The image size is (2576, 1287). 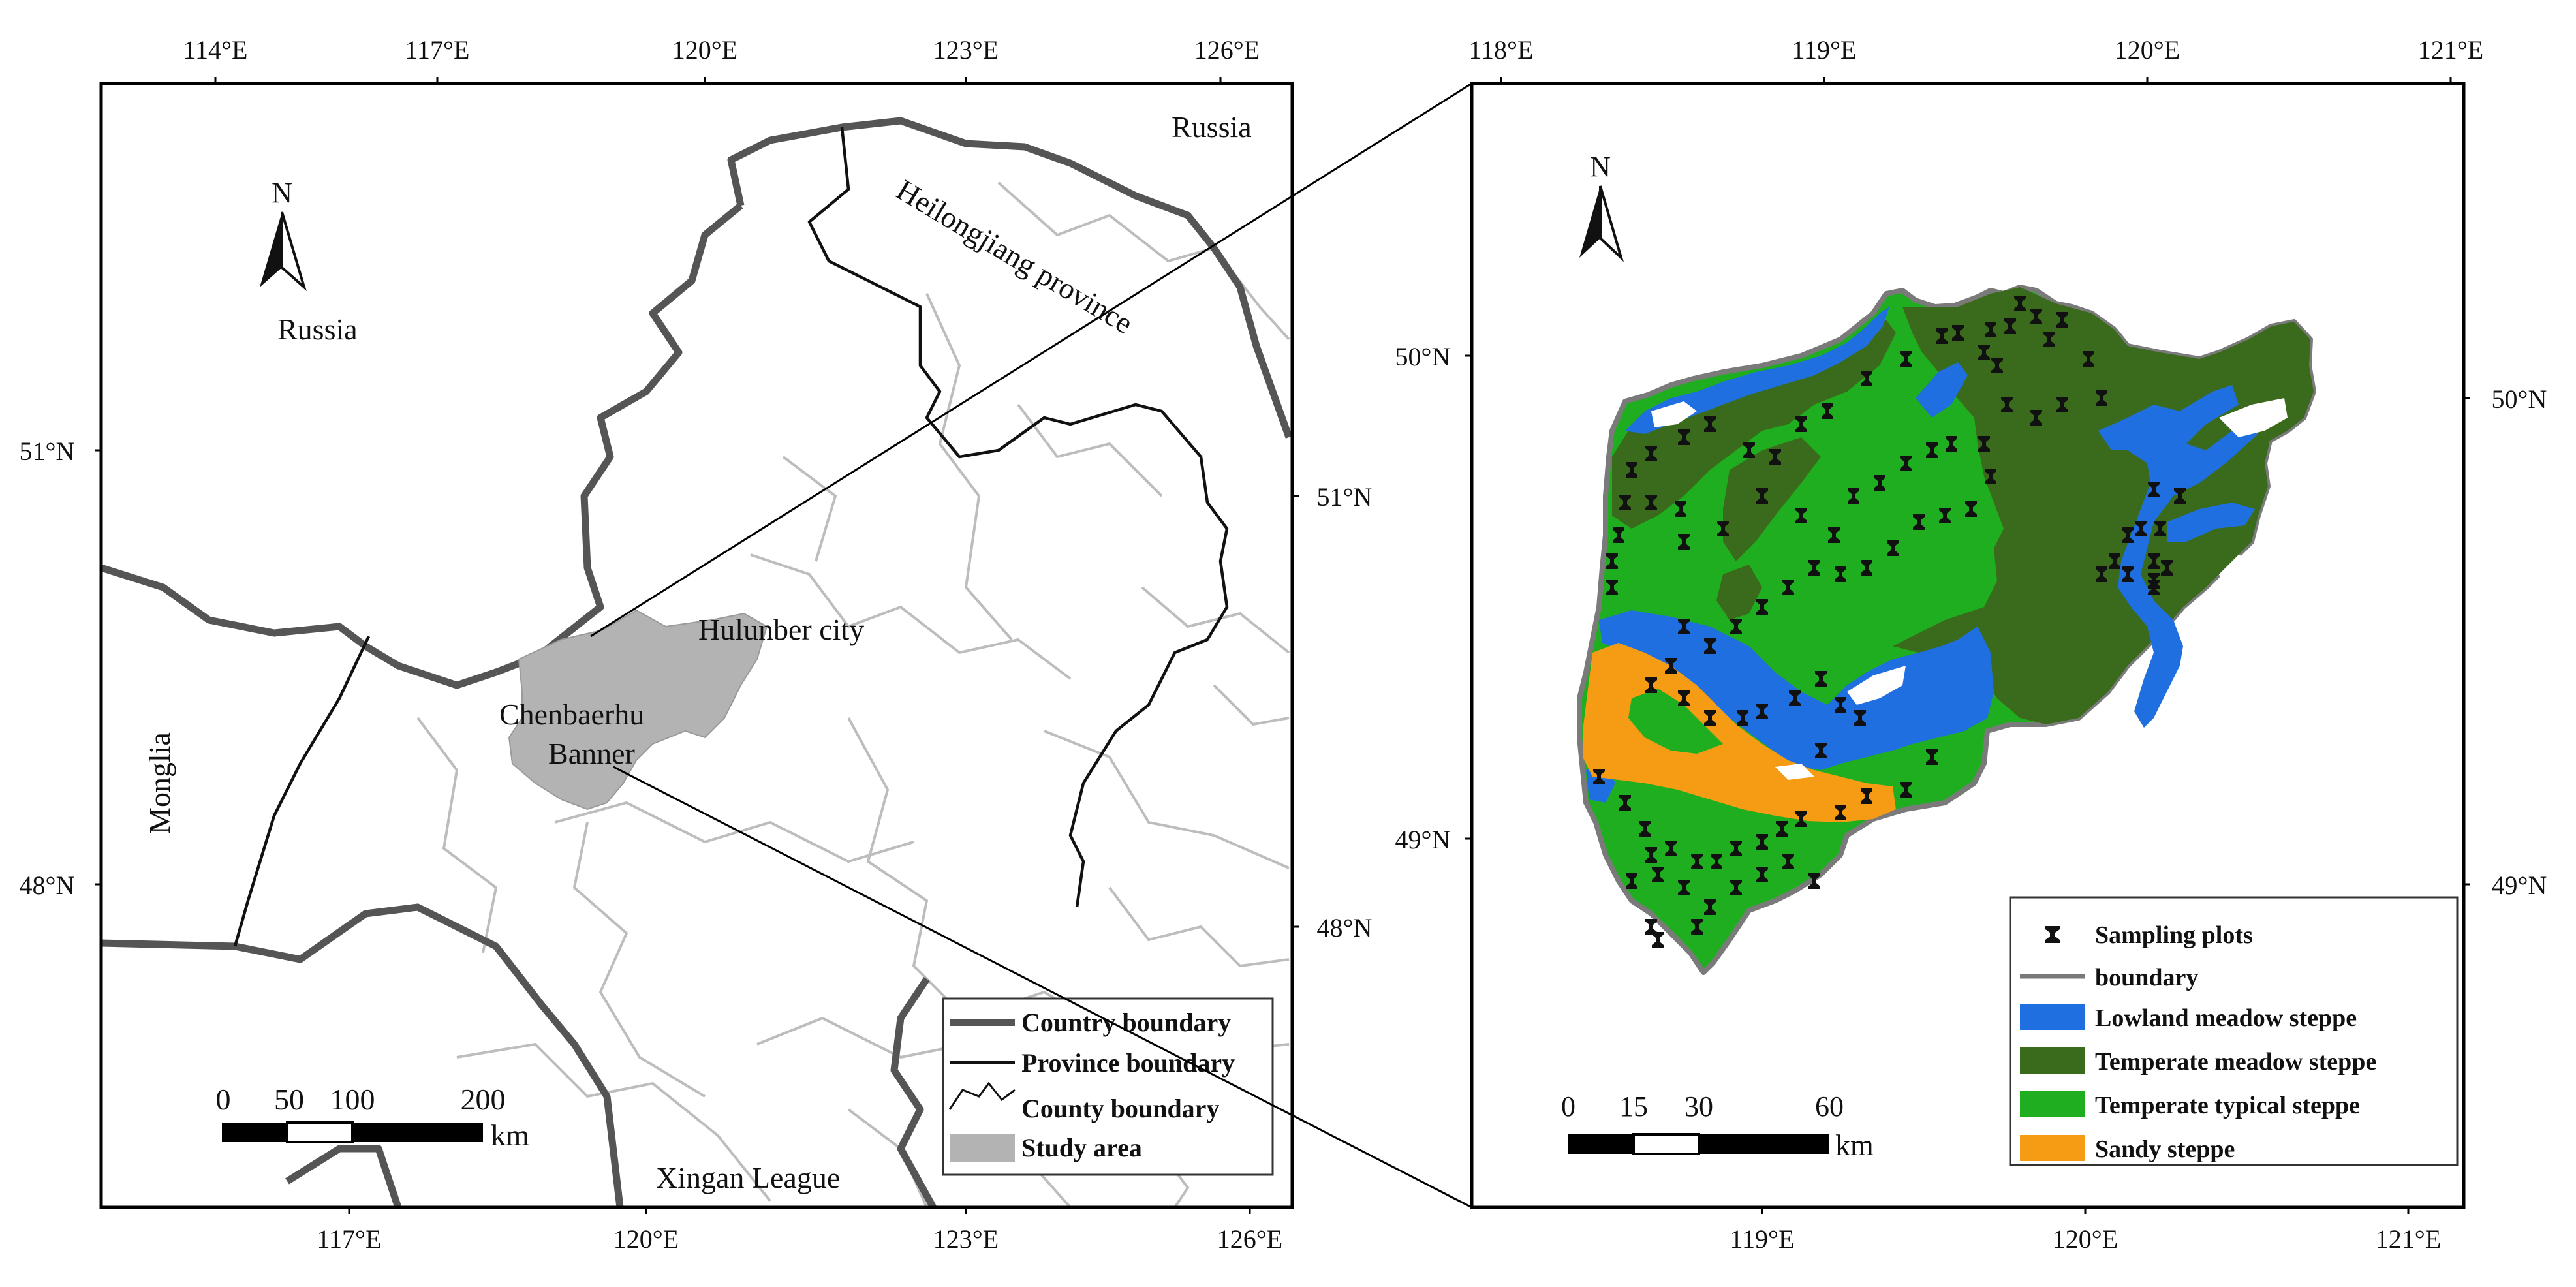 I want to click on right-top-tick-2: 120°E, so click(x=2147, y=50).